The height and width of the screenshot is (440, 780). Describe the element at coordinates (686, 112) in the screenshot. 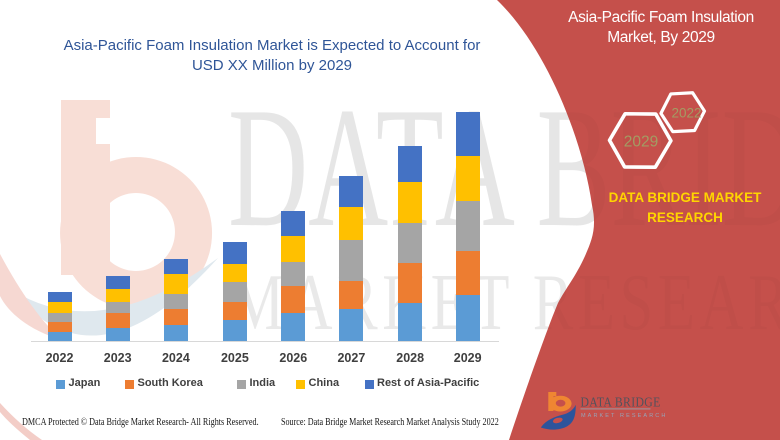

I see `svg-text: 2022` at that location.